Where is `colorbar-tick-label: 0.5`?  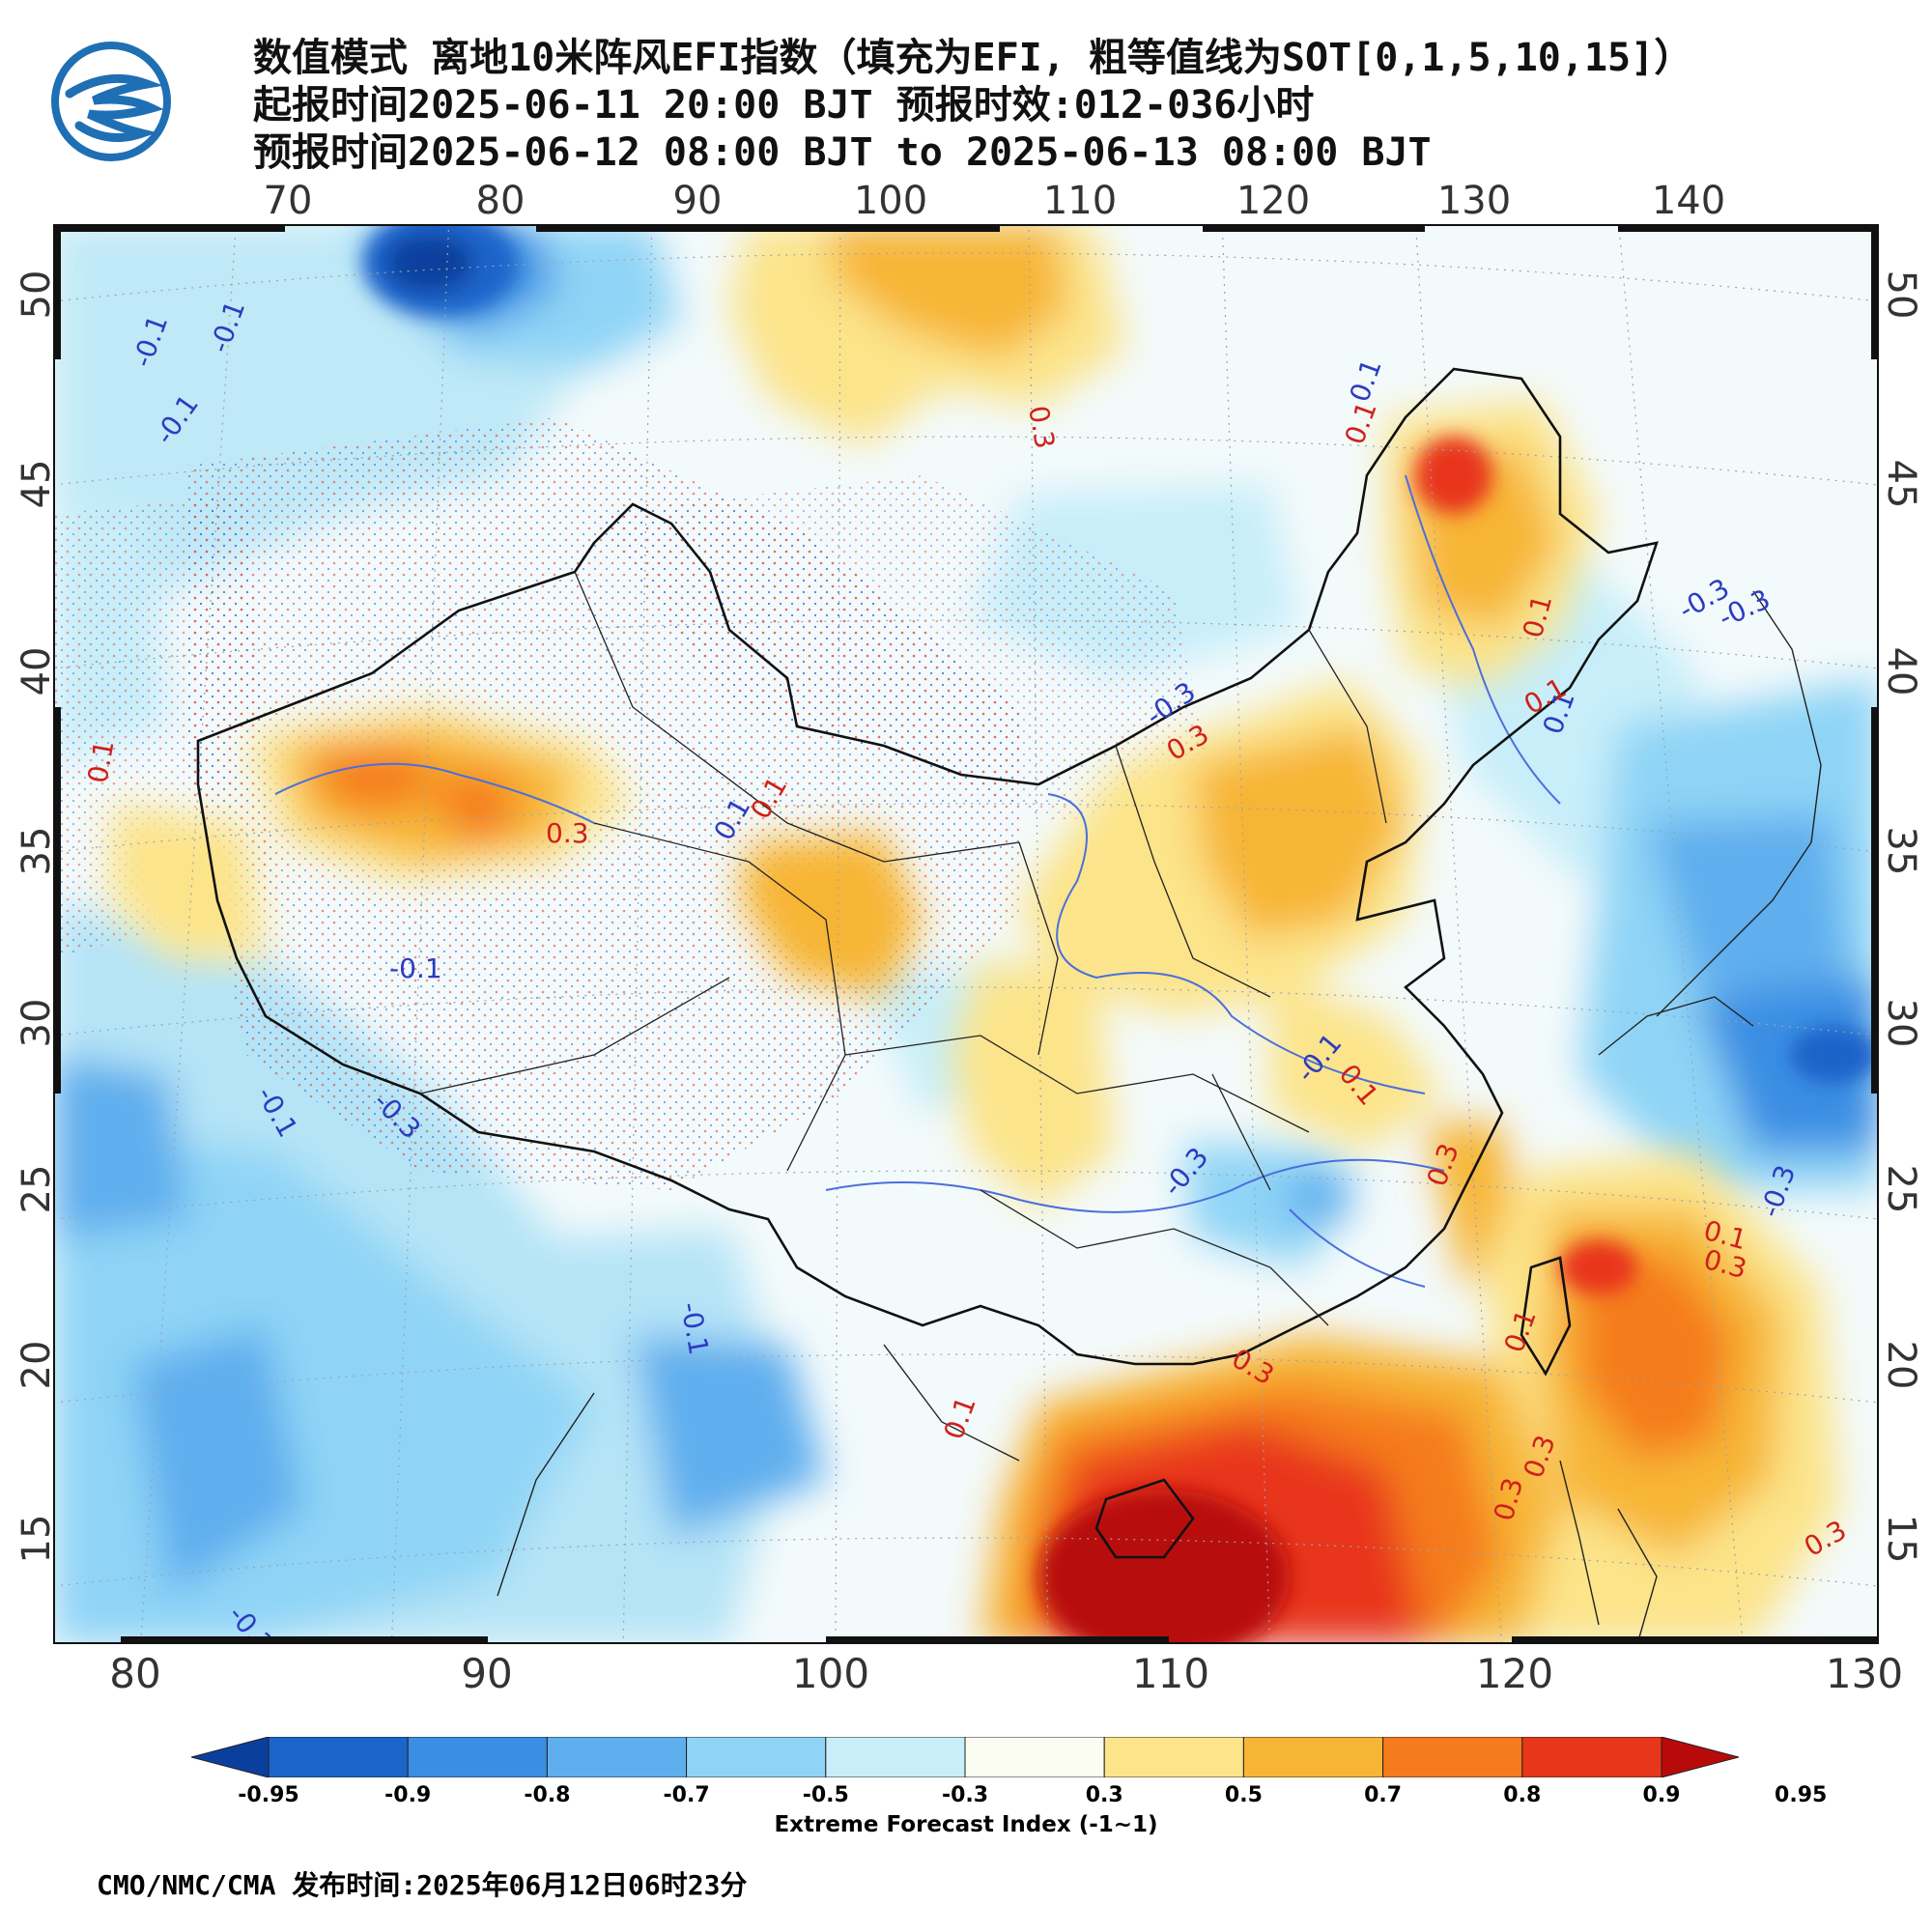
colorbar-tick-label: 0.5 is located at coordinates (1243, 1795).